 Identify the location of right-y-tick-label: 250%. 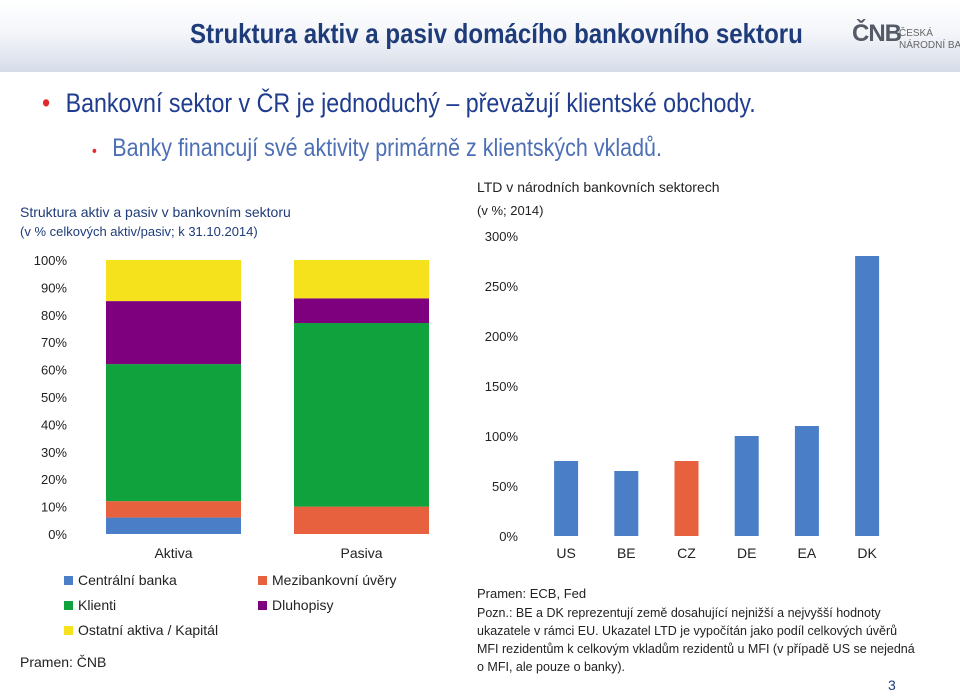
(502, 286).